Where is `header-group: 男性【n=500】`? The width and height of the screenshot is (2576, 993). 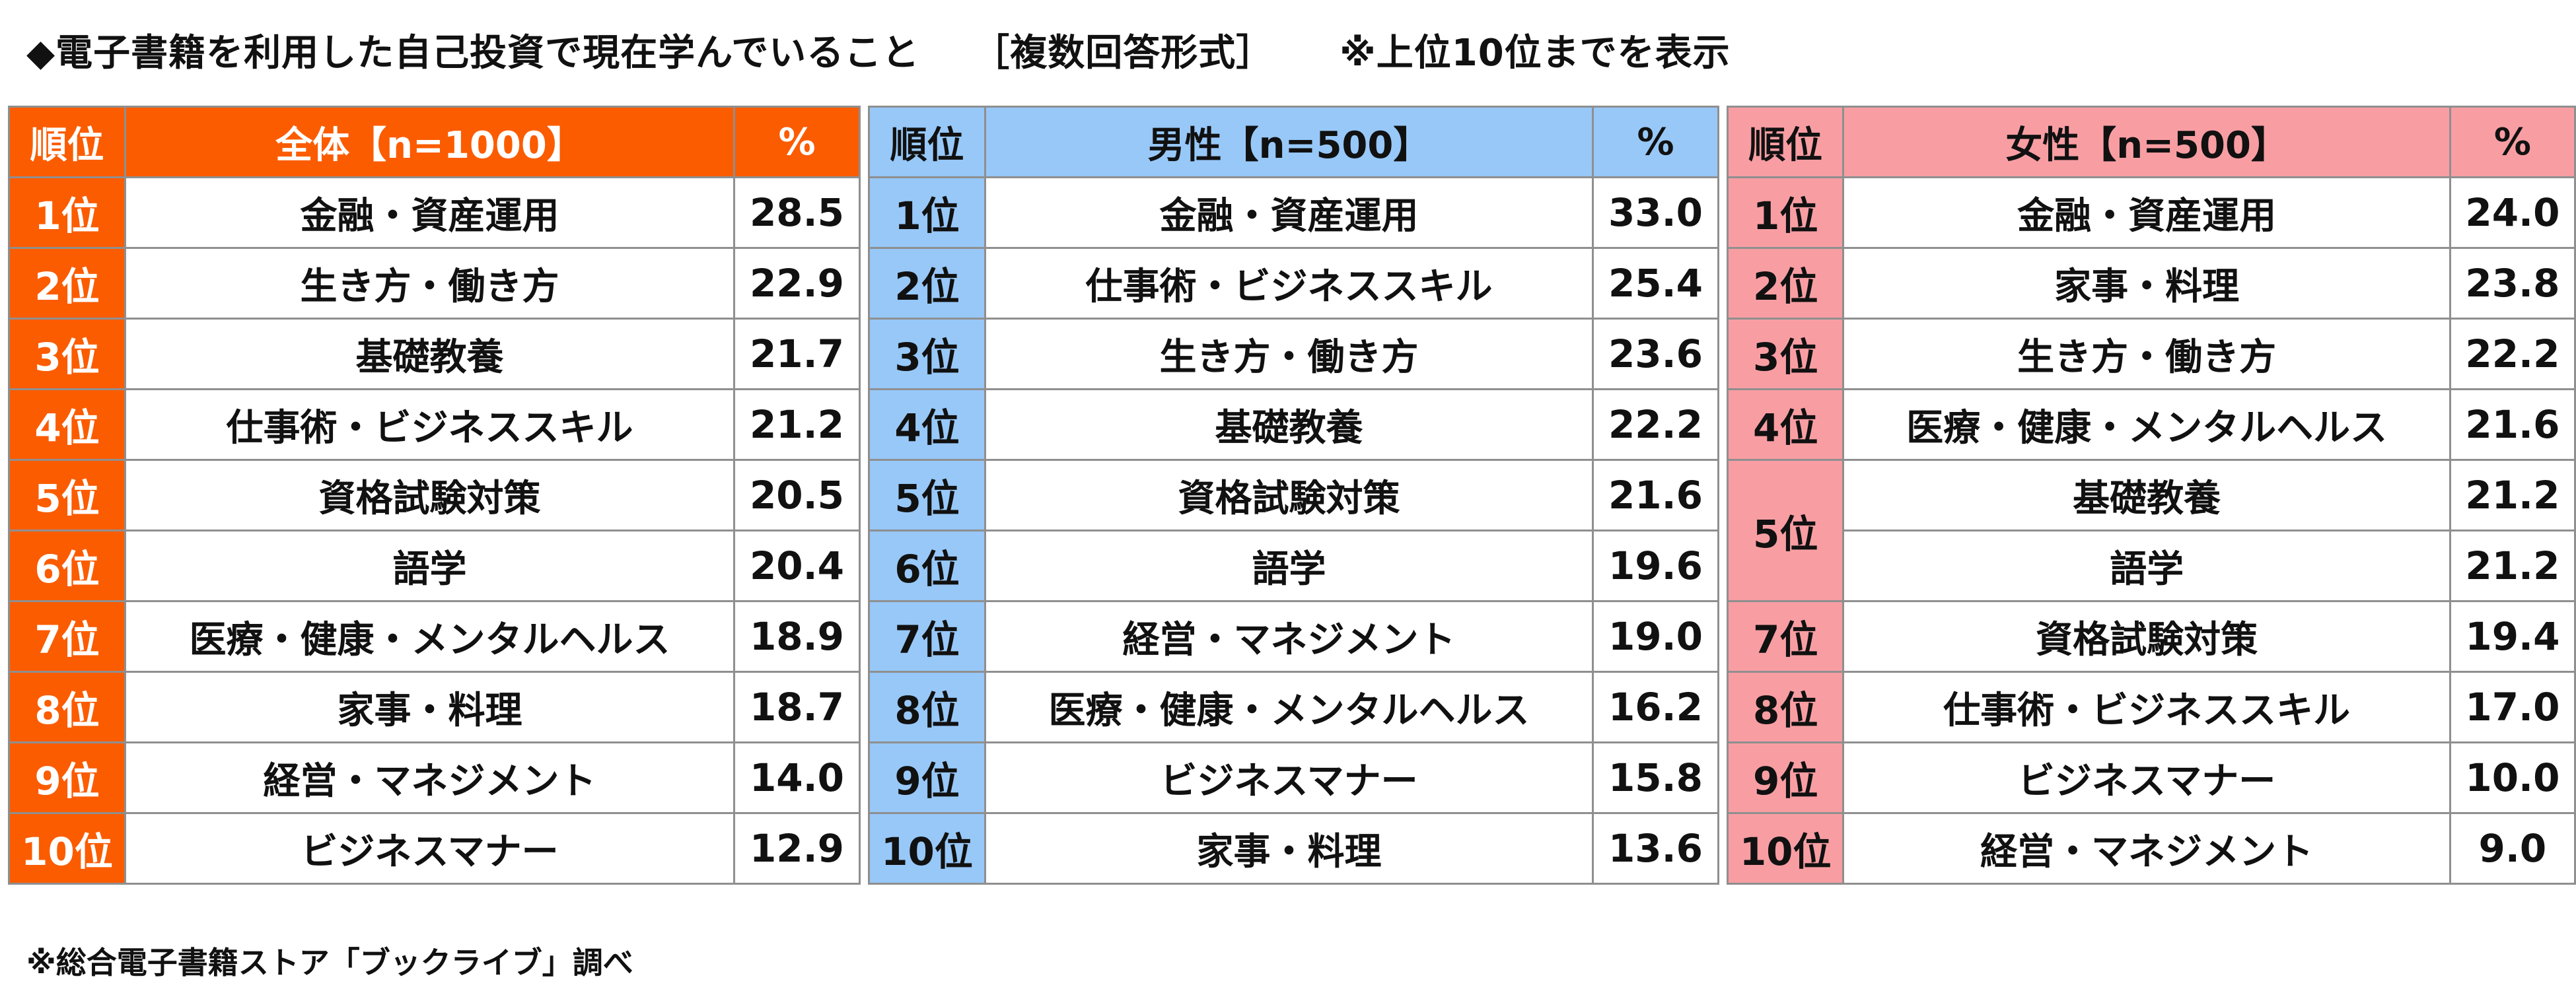 header-group: 男性【n=500】 is located at coordinates (1289, 142).